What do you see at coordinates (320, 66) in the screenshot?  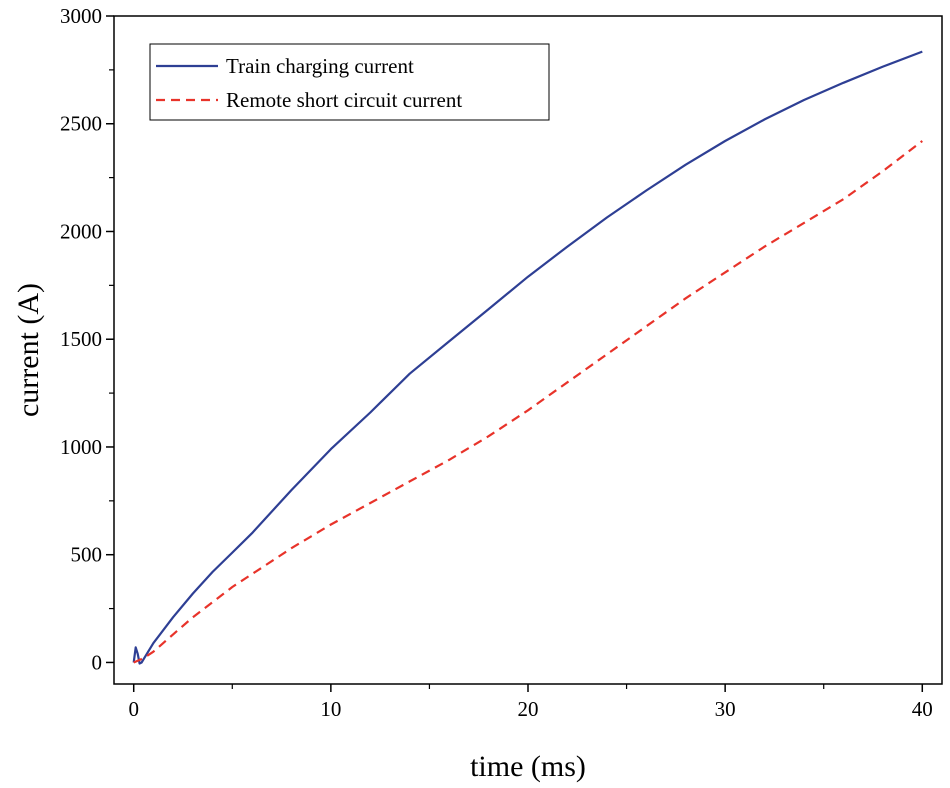 I see `legend-label-train-charging-current: Train charging current` at bounding box center [320, 66].